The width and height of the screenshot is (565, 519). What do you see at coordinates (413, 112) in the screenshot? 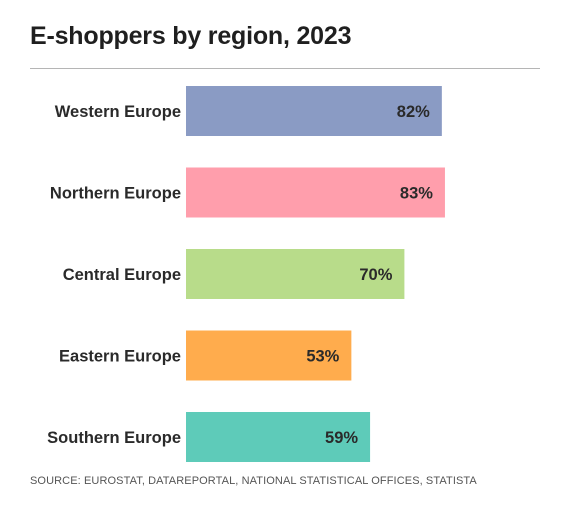
I see `value-label-western-europe: 82%` at bounding box center [413, 112].